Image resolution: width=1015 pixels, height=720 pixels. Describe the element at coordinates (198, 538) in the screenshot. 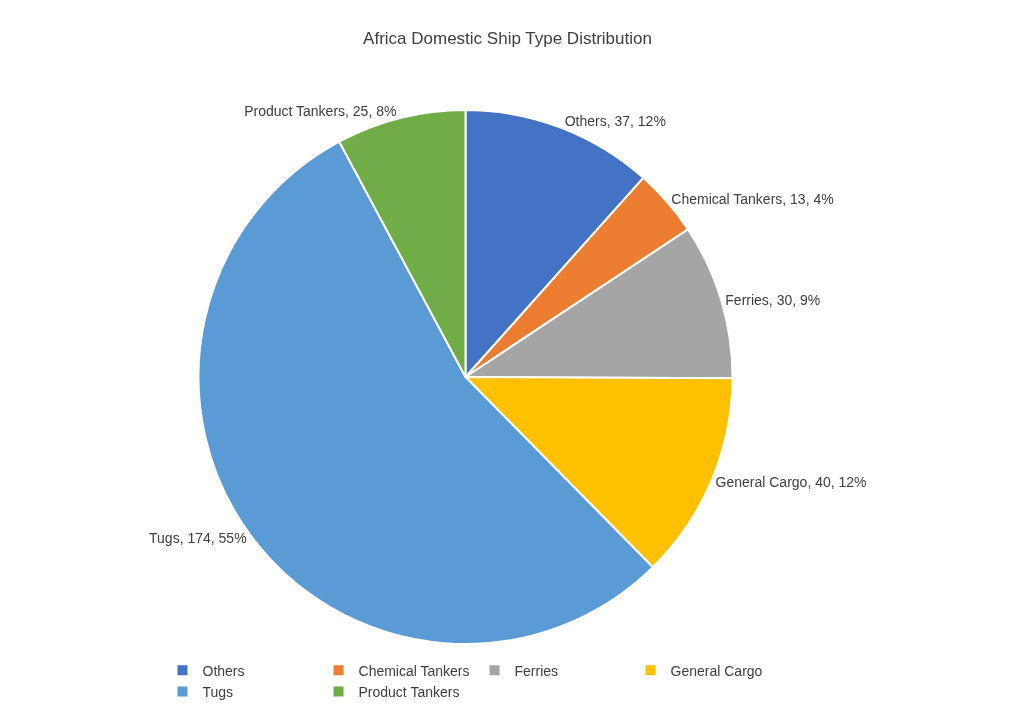

I see `data-label: Tugs, 174, 55%` at that location.